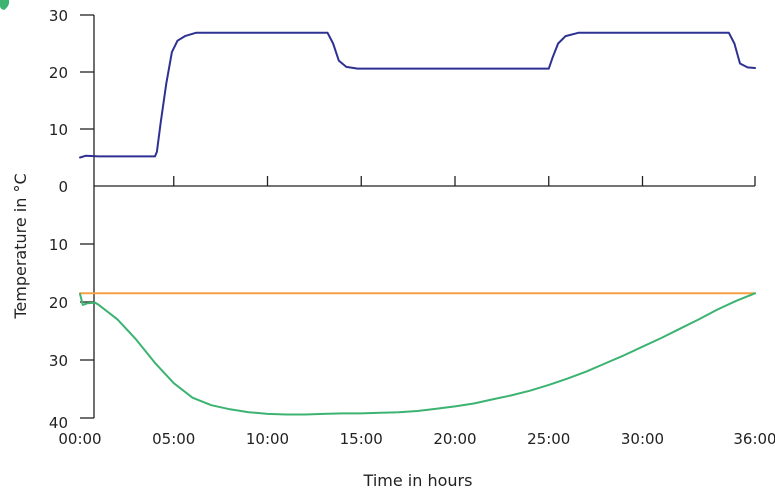 Image resolution: width=775 pixels, height=492 pixels. What do you see at coordinates (454, 439) in the screenshot?
I see `x-tick-label: 20:00` at bounding box center [454, 439].